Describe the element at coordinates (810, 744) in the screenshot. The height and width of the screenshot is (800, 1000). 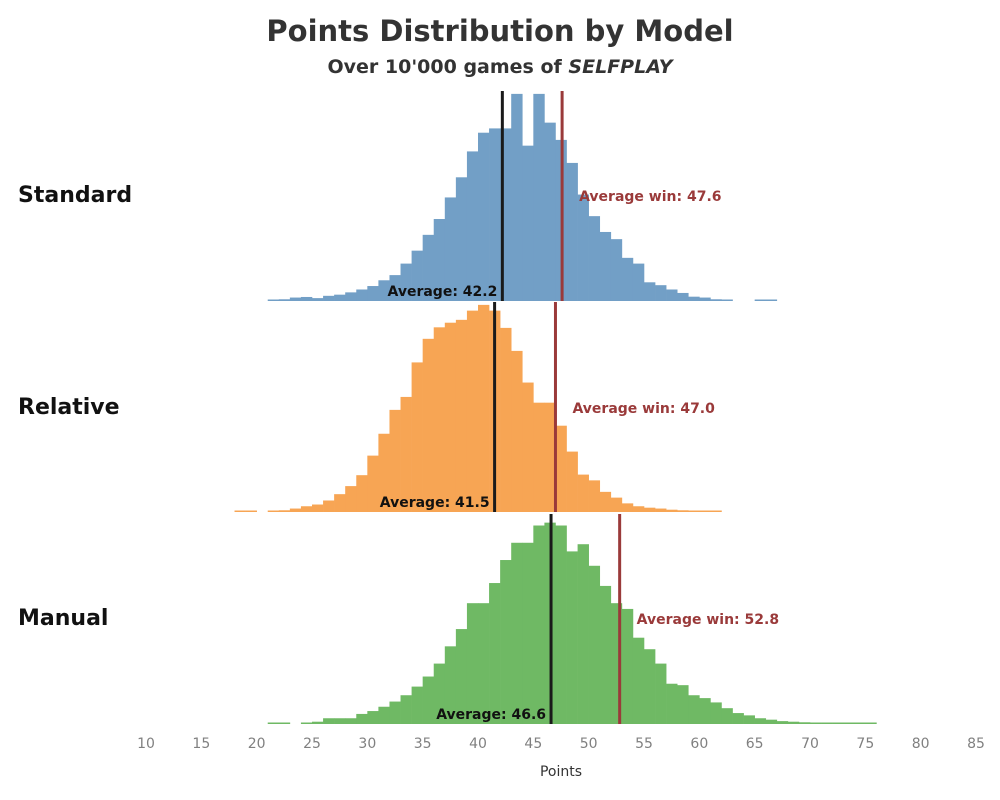
I see `x-tick-label: 70` at that location.